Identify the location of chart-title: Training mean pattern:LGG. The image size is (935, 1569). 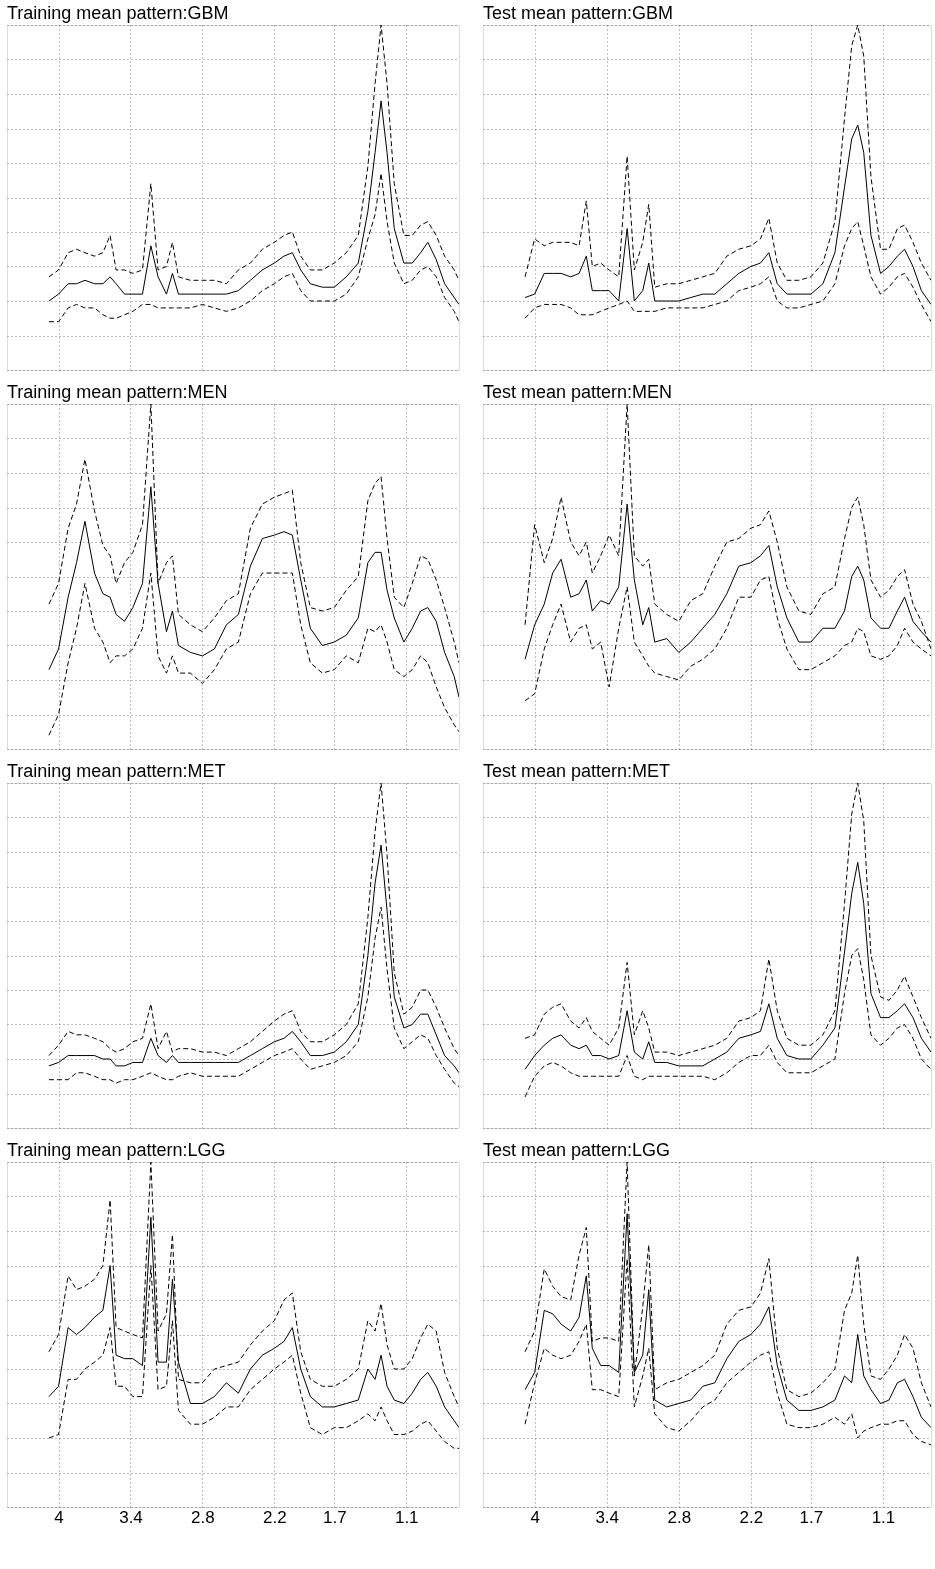
(116, 1150).